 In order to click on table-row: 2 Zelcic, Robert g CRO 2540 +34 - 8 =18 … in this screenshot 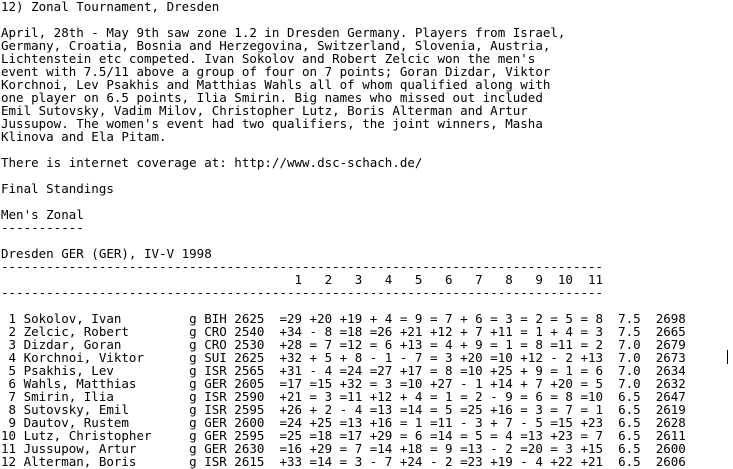, I will do `click(343, 331)`.